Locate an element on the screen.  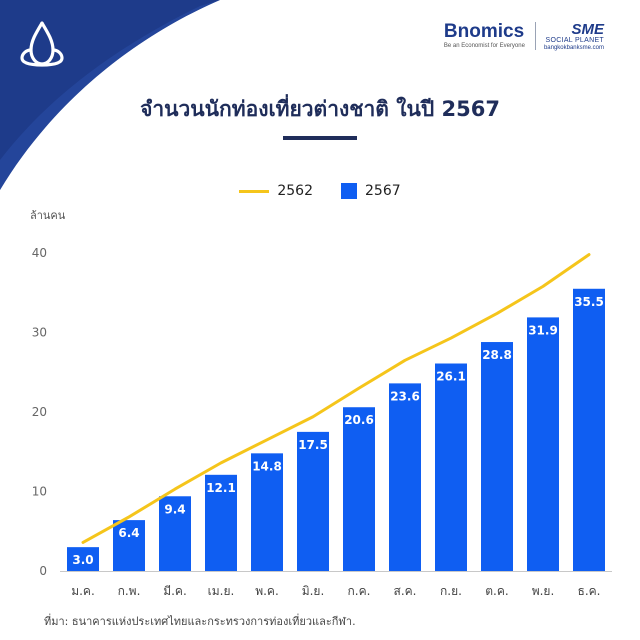
bar-value-label: 17.5 is located at coordinates (313, 445).